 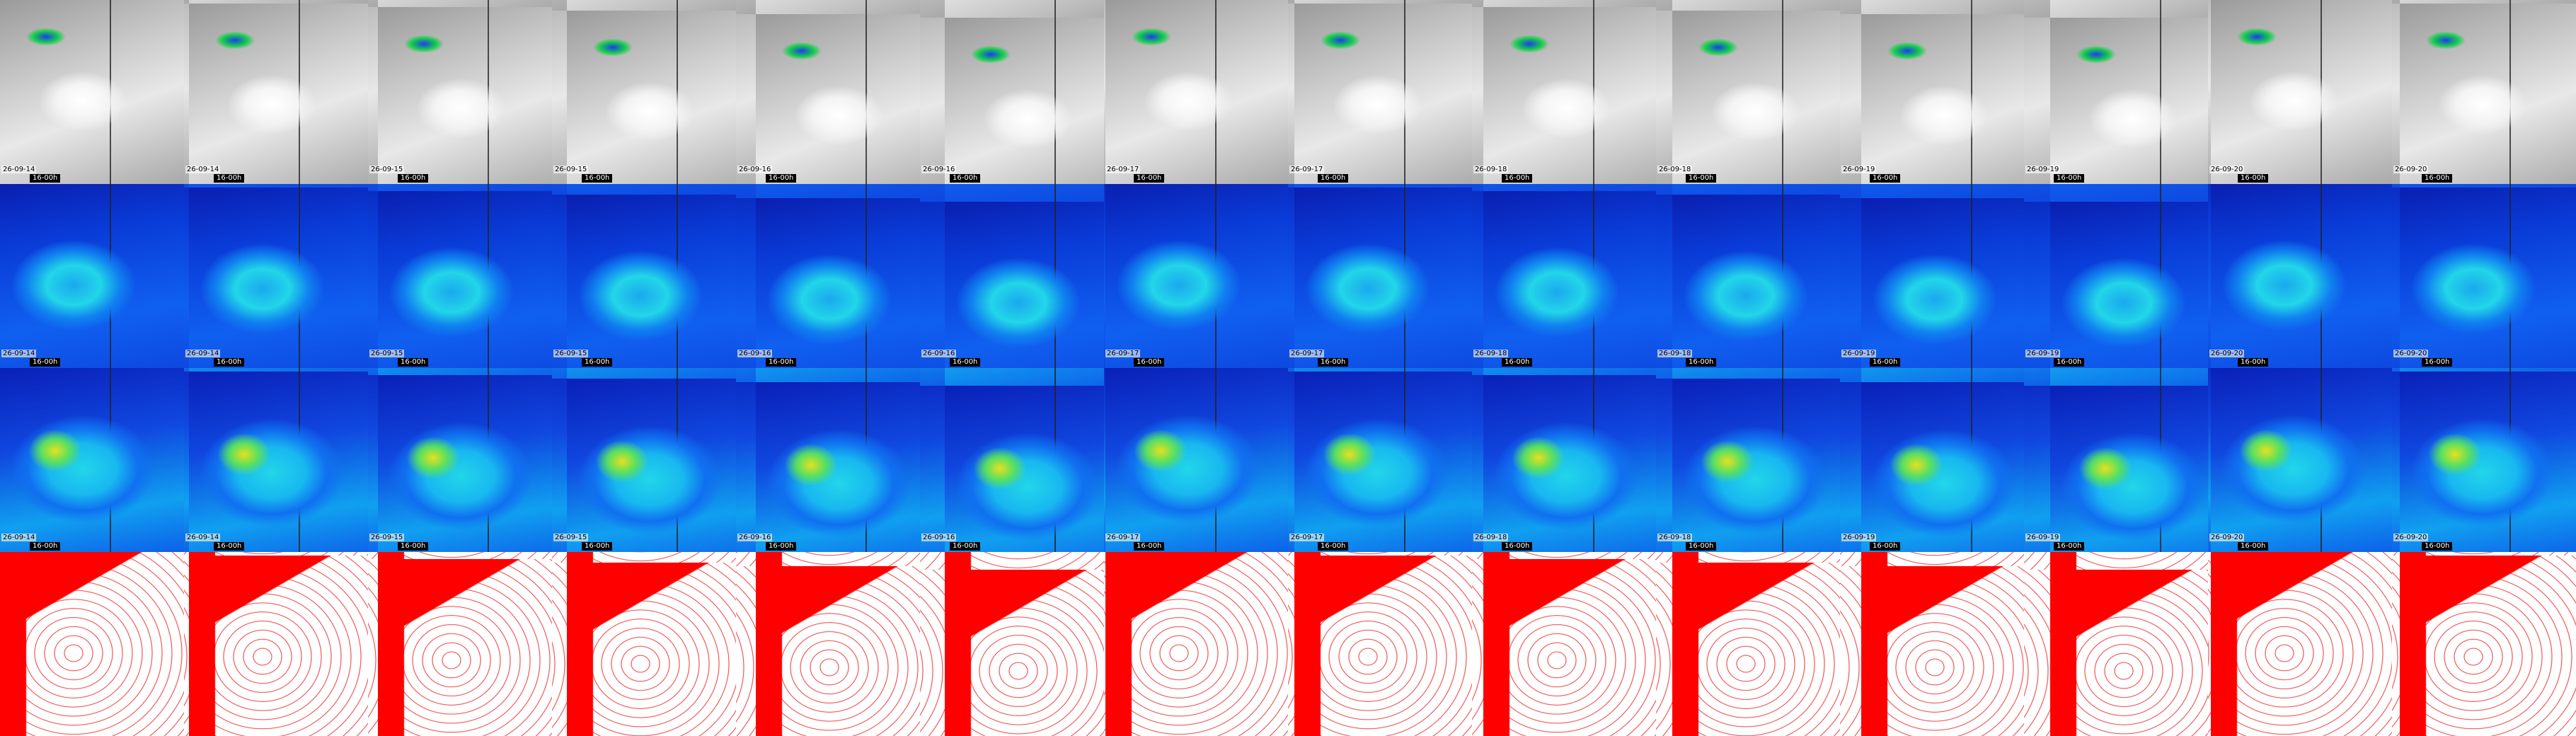 I want to click on date-text: 26-09-15, so click(x=571, y=354).